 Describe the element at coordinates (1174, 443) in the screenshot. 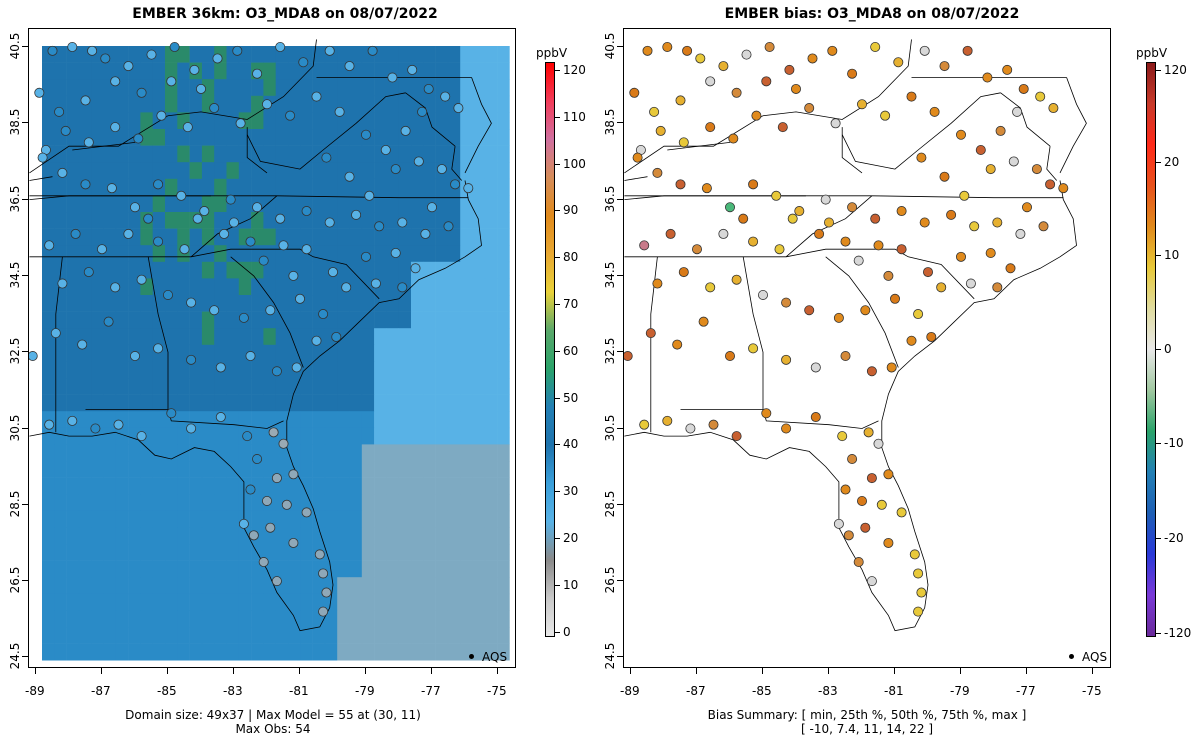

I see `right-colorbar-tick-label: -10` at that location.